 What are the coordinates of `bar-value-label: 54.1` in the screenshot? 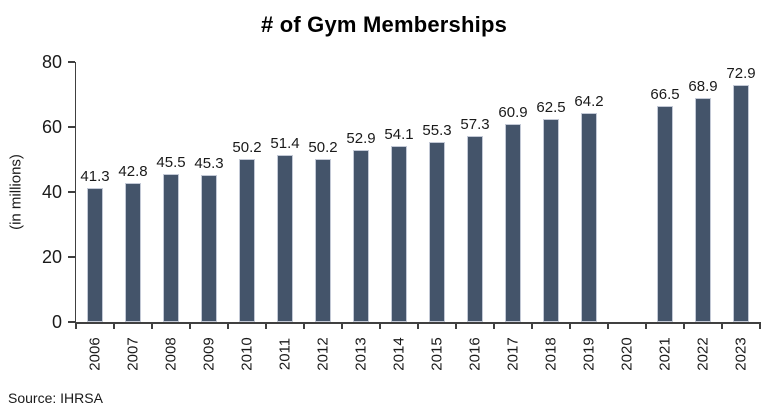 It's located at (399, 135).